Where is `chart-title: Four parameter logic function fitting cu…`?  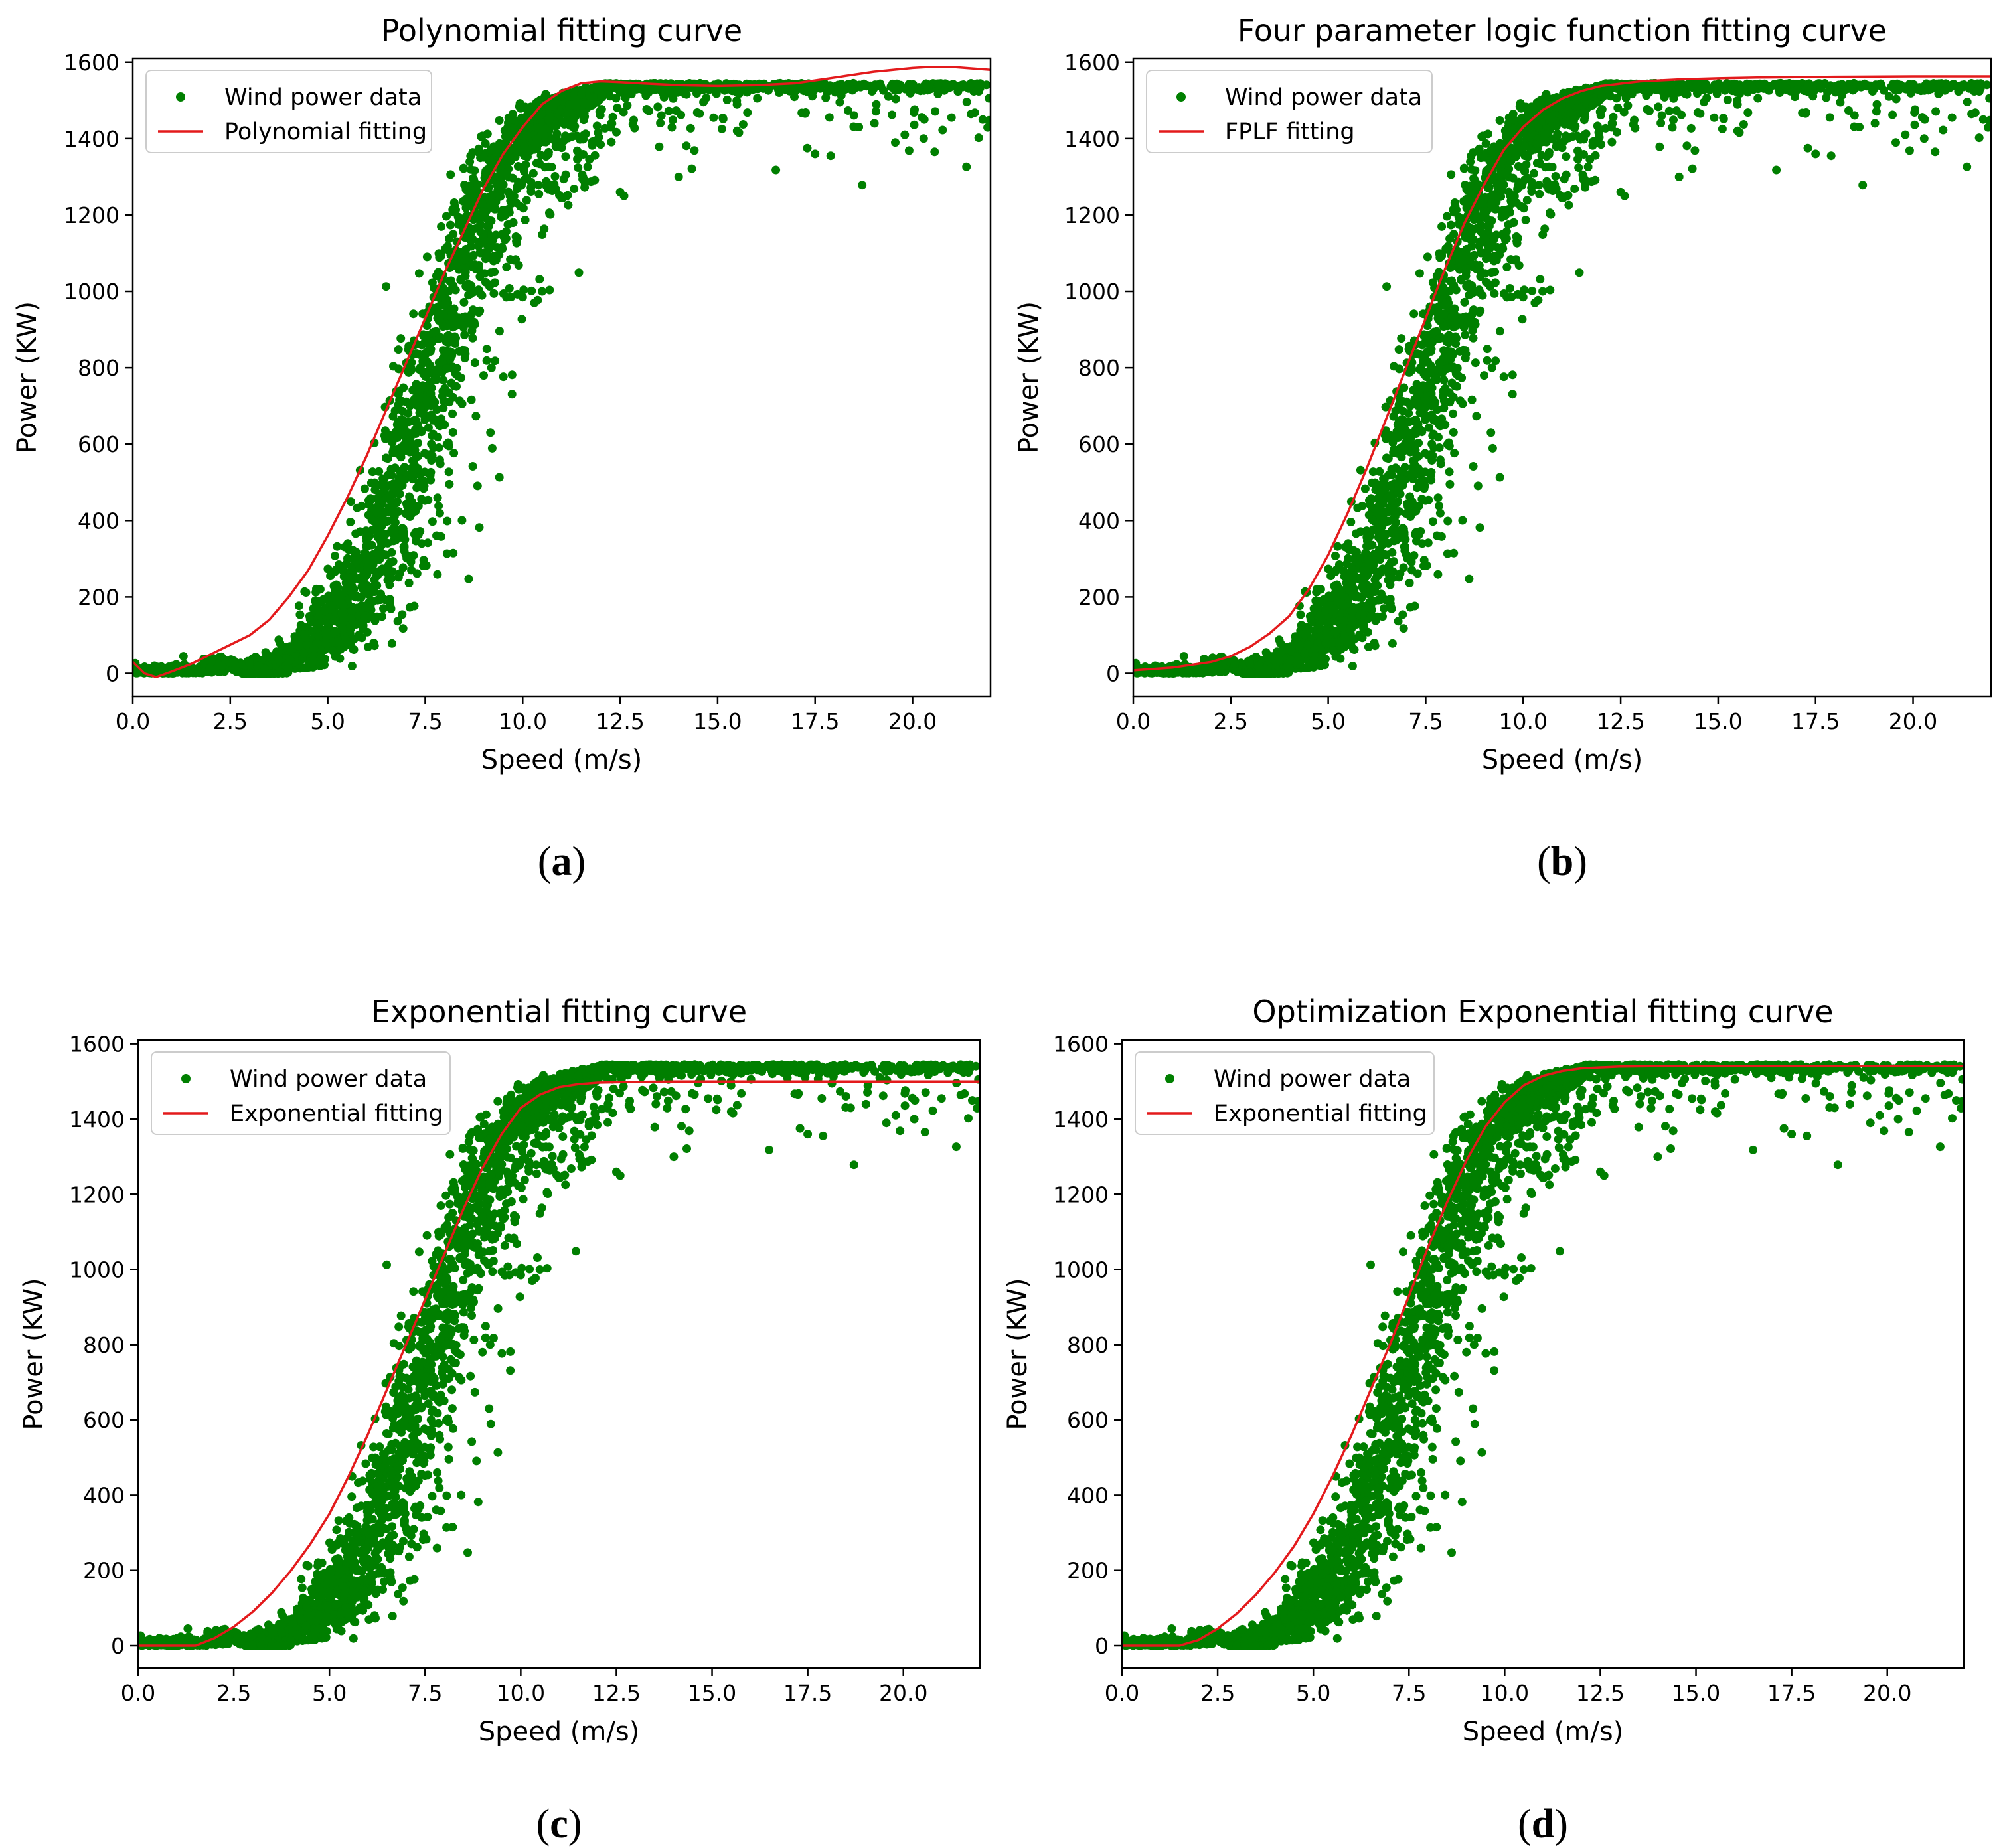
chart-title: Four parameter logic function fitting cu… is located at coordinates (1562, 31).